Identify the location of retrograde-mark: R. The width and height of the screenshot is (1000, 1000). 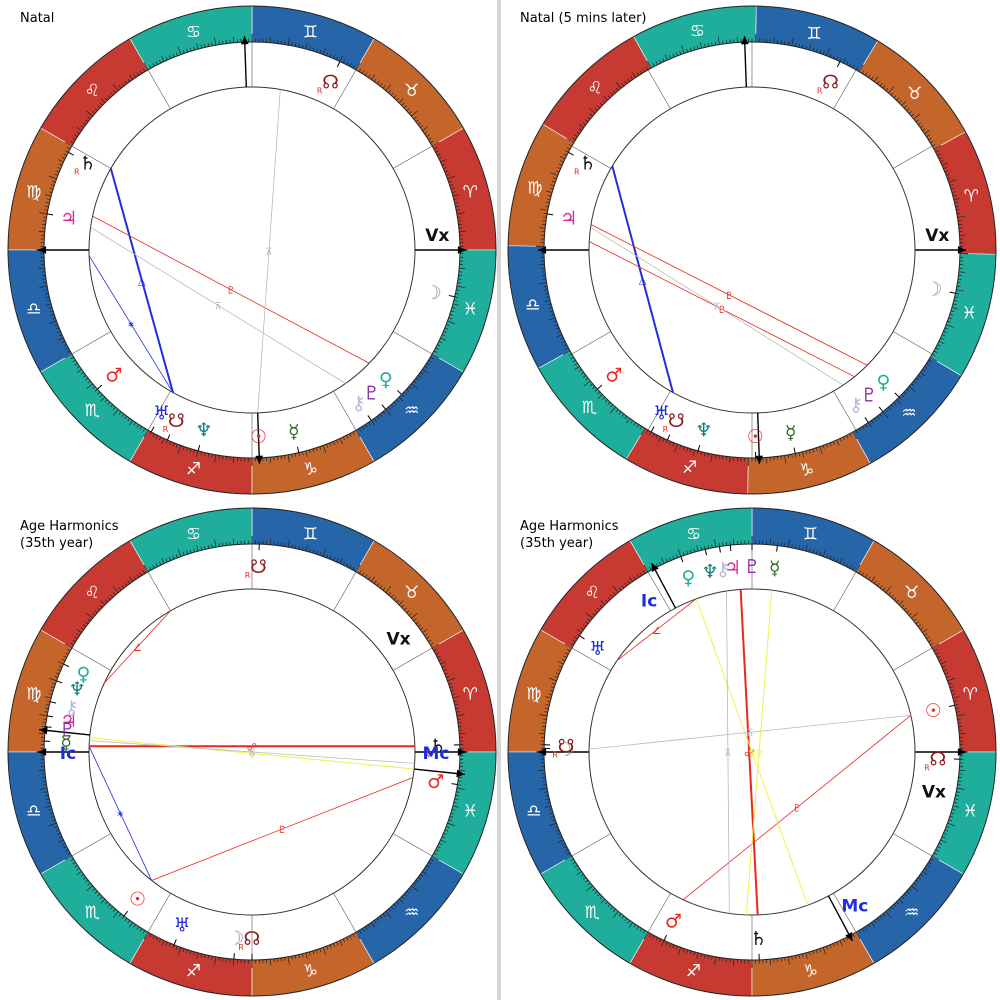
(820, 90).